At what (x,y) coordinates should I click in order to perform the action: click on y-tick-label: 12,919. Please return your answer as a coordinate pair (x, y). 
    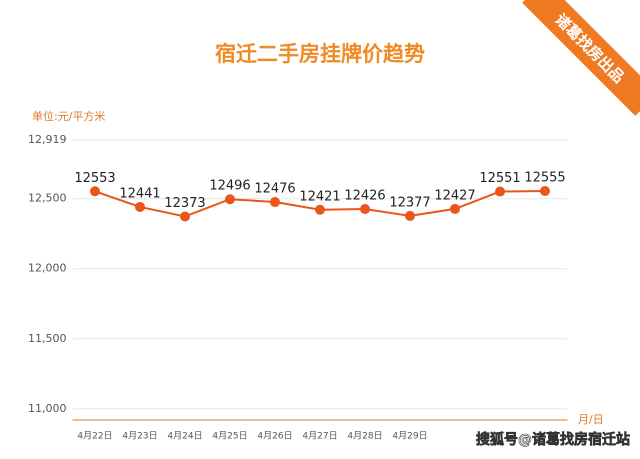
    Looking at the image, I should click on (47, 139).